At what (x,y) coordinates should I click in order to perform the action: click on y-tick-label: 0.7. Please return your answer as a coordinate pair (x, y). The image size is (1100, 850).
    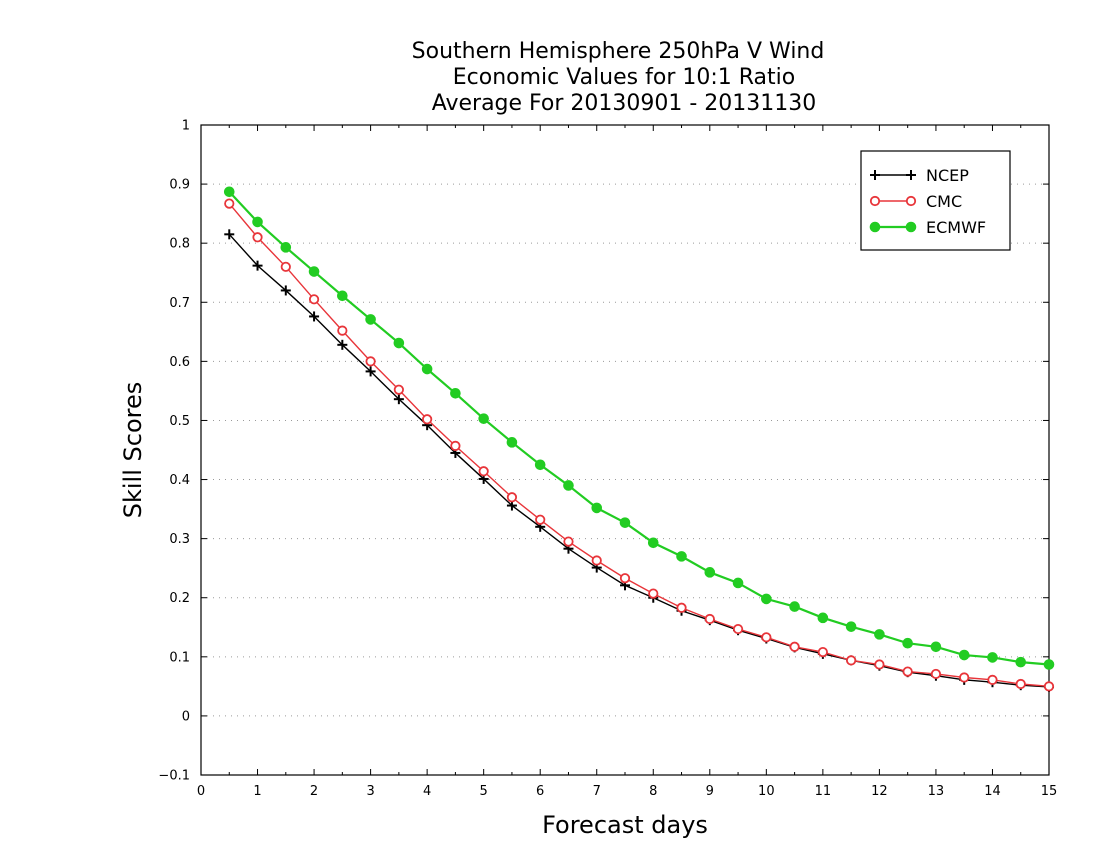
    Looking at the image, I should click on (179, 303).